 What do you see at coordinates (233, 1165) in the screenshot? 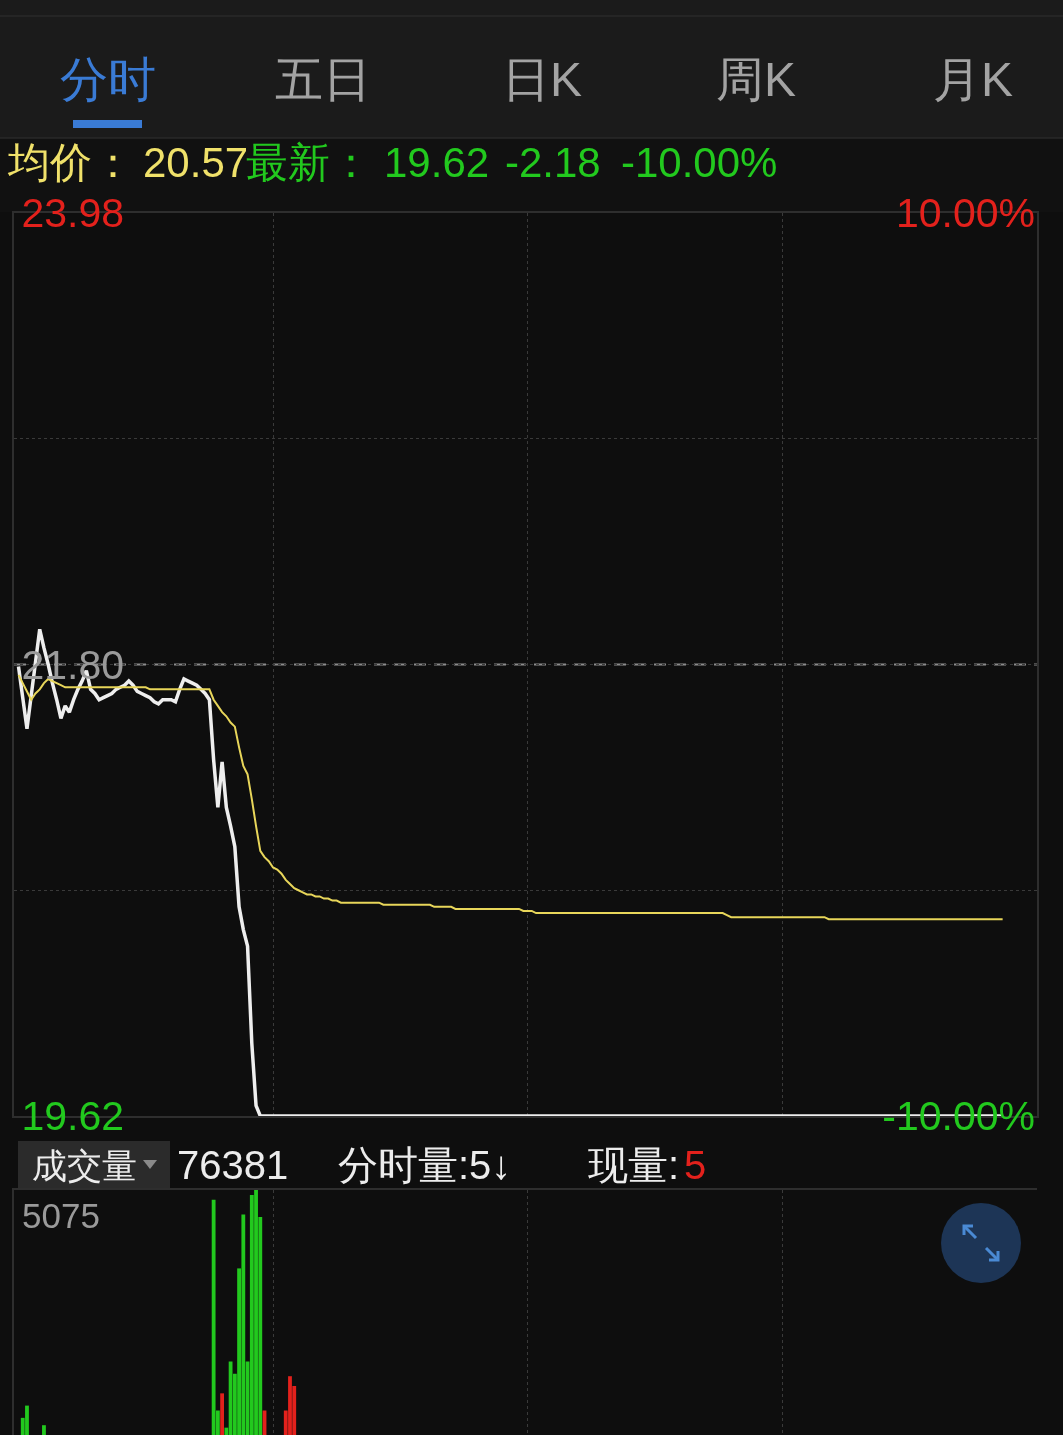
I see `text: 76381` at bounding box center [233, 1165].